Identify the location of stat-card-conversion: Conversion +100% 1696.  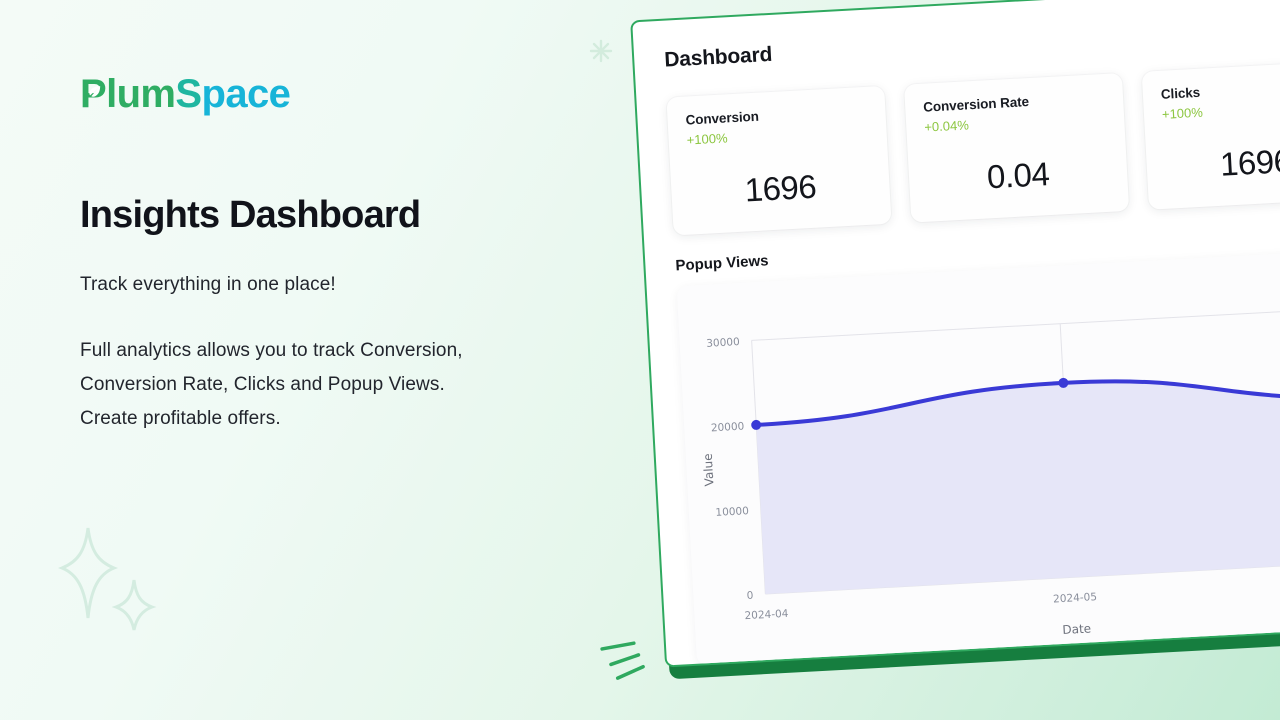
(779, 160).